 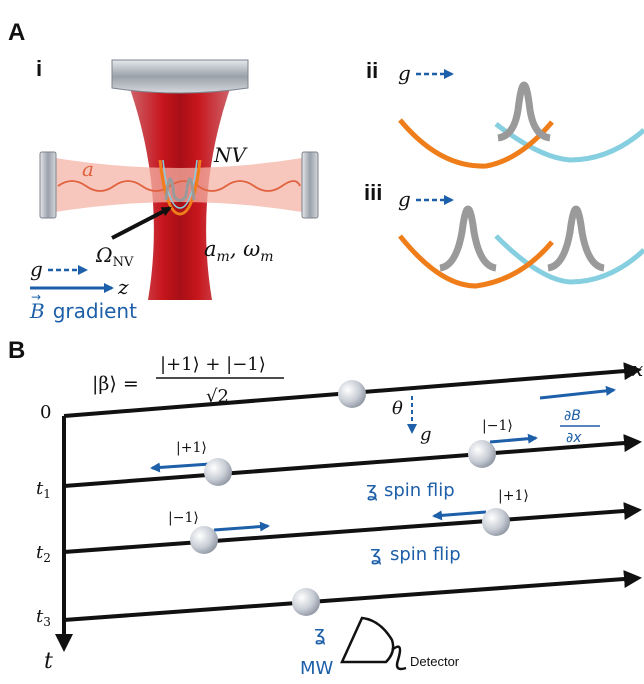 I want to click on state-lhs: |β⟩ =, so click(x=115, y=384).